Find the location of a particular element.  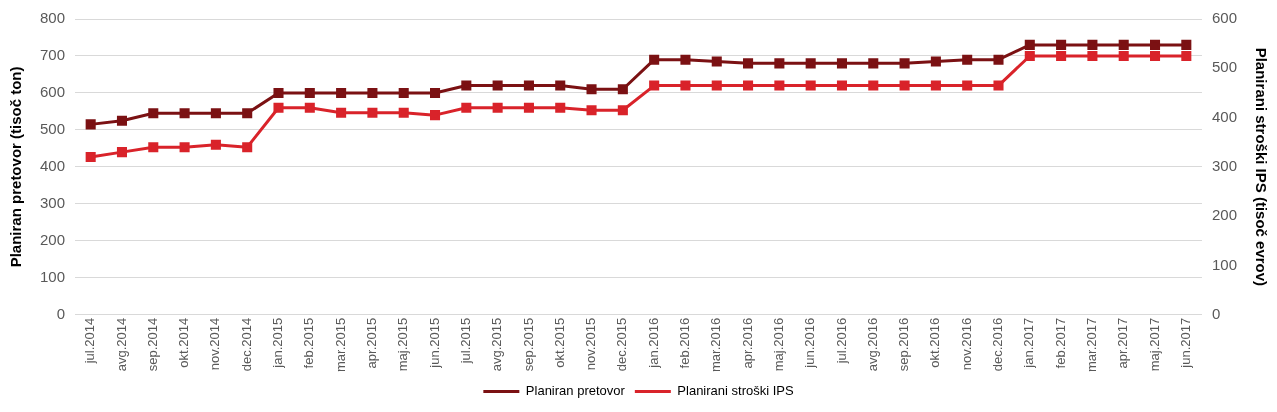

x-tick-label: apr.2016 is located at coordinates (747, 343).